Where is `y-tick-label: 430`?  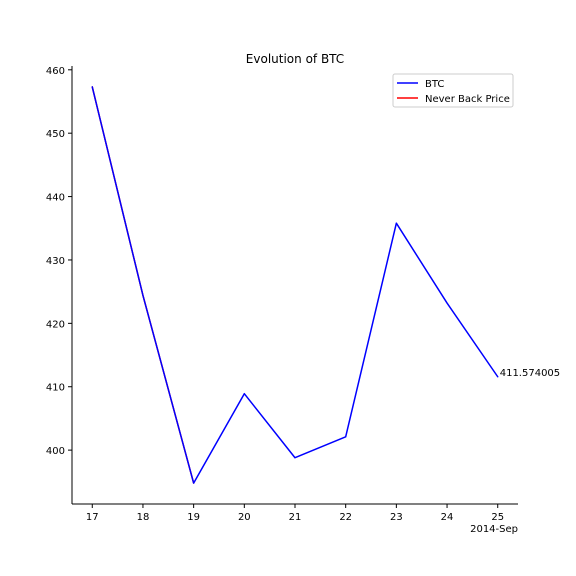 y-tick-label: 430 is located at coordinates (55, 261).